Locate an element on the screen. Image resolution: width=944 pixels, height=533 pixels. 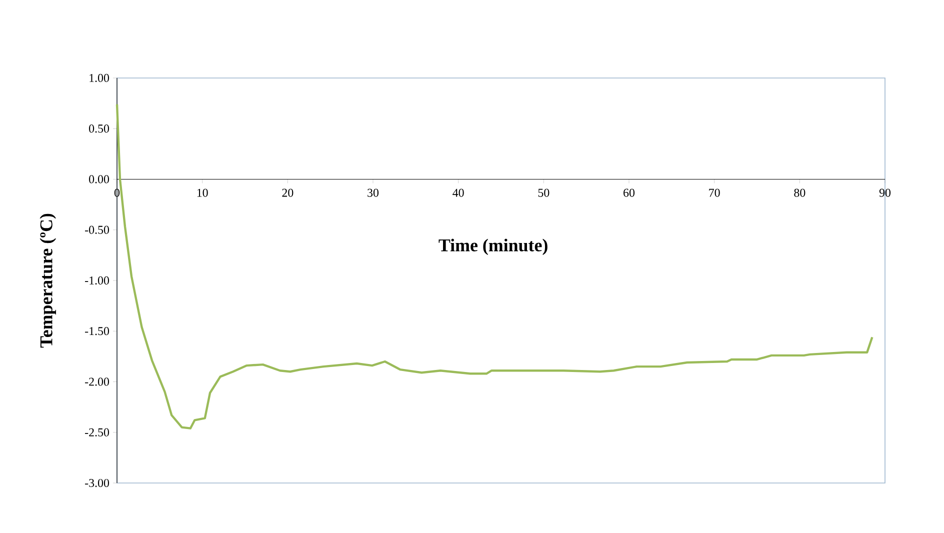
x-axis-title: Time (minute) is located at coordinates (493, 247).